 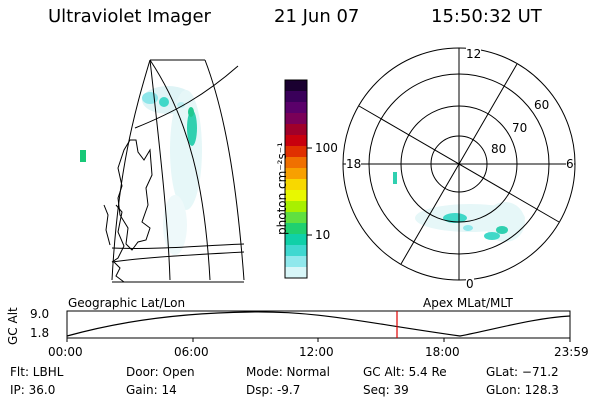 What do you see at coordinates (499, 149) in the screenshot?
I see `mlat-label-80: 80` at bounding box center [499, 149].